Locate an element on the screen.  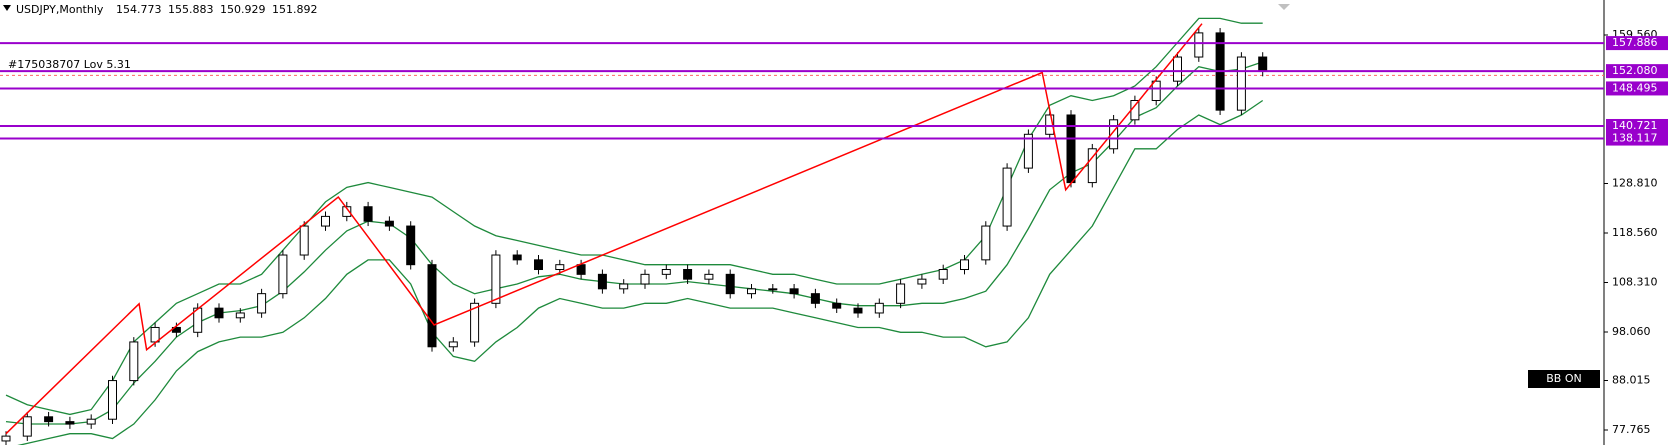
level-label: 140.721 is located at coordinates (1635, 125).